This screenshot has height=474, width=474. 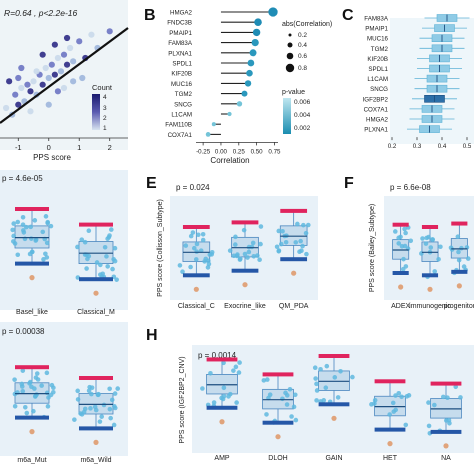 I want to click on category-label: DLOH, so click(x=277, y=458).